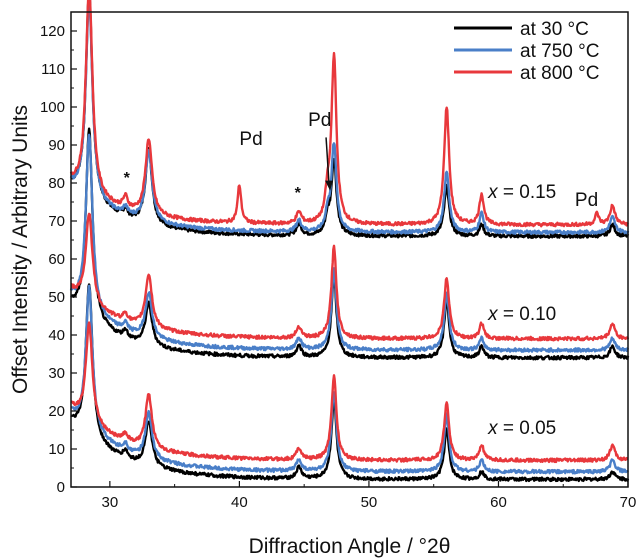 This screenshot has height=560, width=639. Describe the element at coordinates (329, 185) in the screenshot. I see `pd-arrow-head` at that location.